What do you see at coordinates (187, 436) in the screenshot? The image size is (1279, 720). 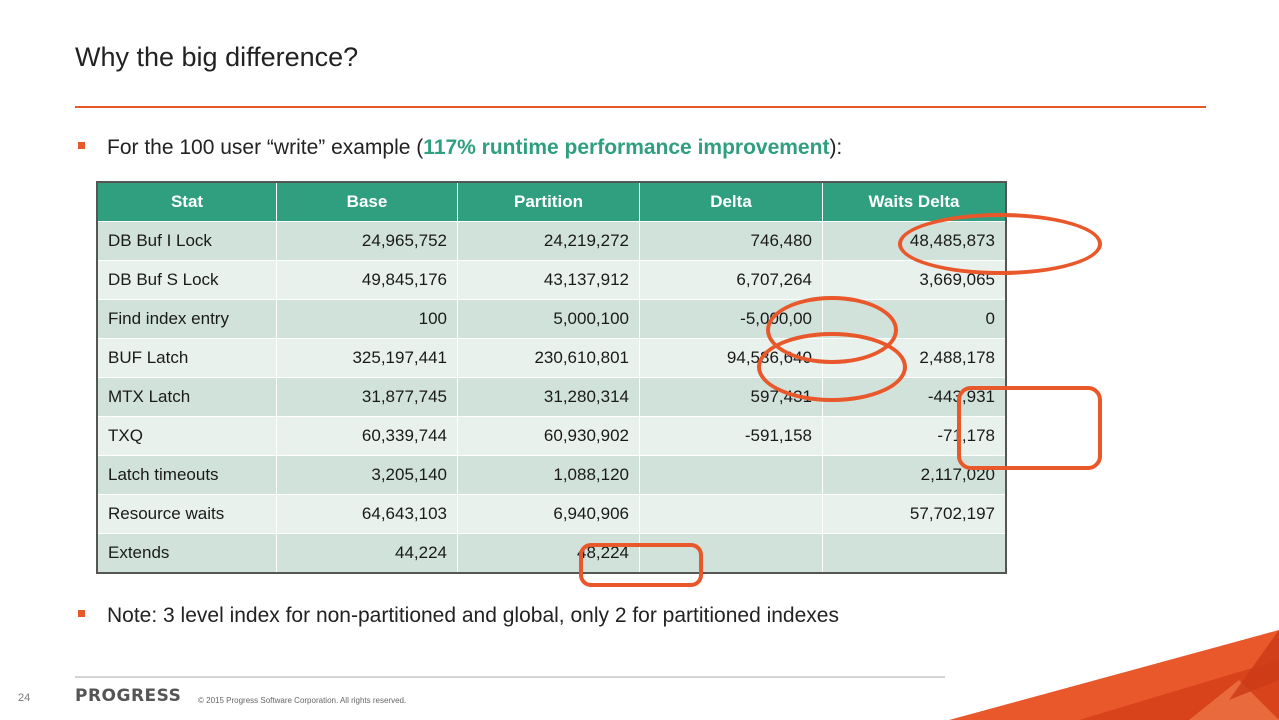 I see `cell-stat: TXQ` at bounding box center [187, 436].